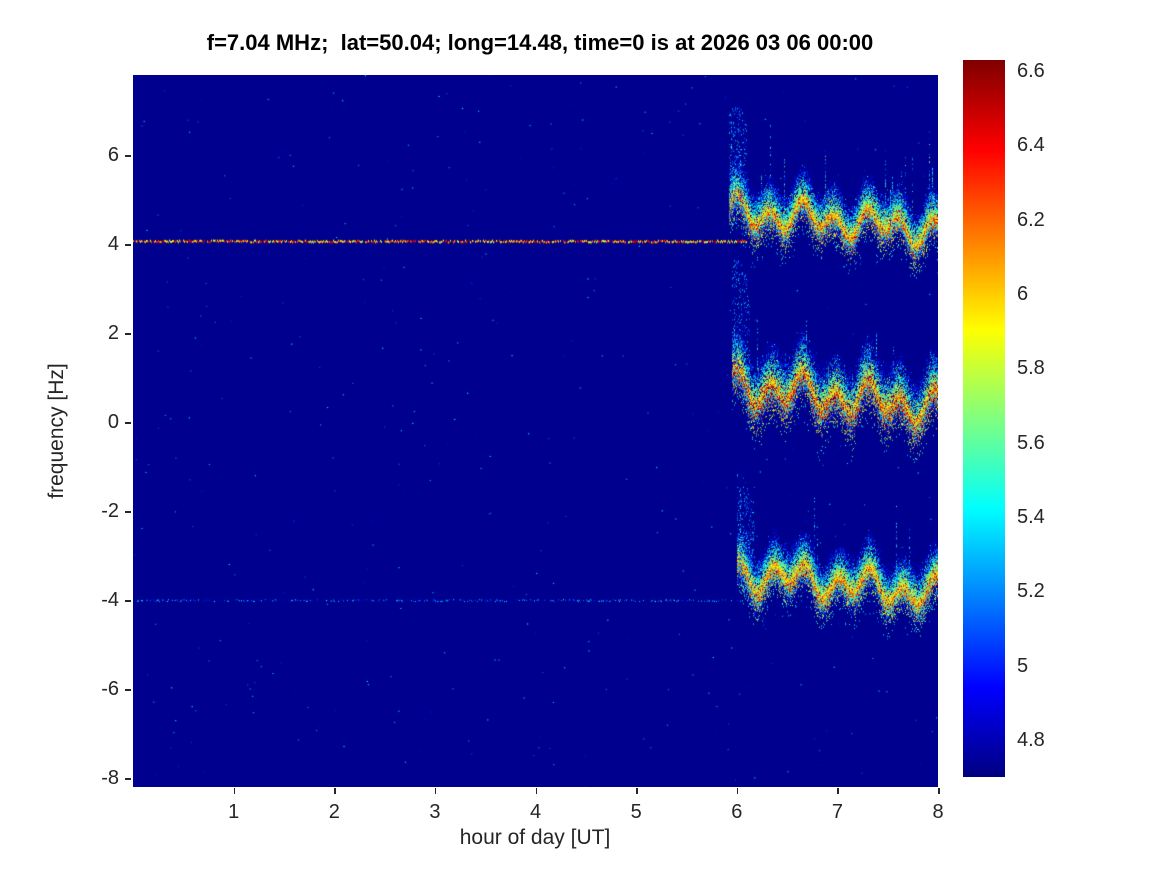 The image size is (1167, 875). Describe the element at coordinates (1023, 294) in the screenshot. I see `colorbar-tick-label: 6` at that location.